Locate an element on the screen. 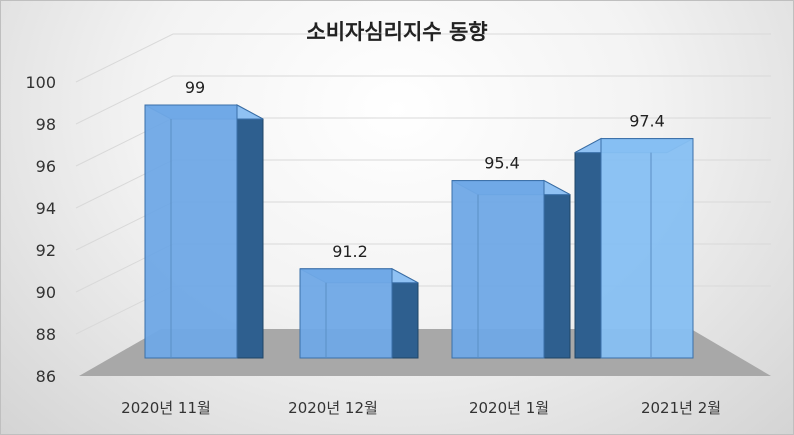  x-tick-label: 2021년 2월 is located at coordinates (681, 408).